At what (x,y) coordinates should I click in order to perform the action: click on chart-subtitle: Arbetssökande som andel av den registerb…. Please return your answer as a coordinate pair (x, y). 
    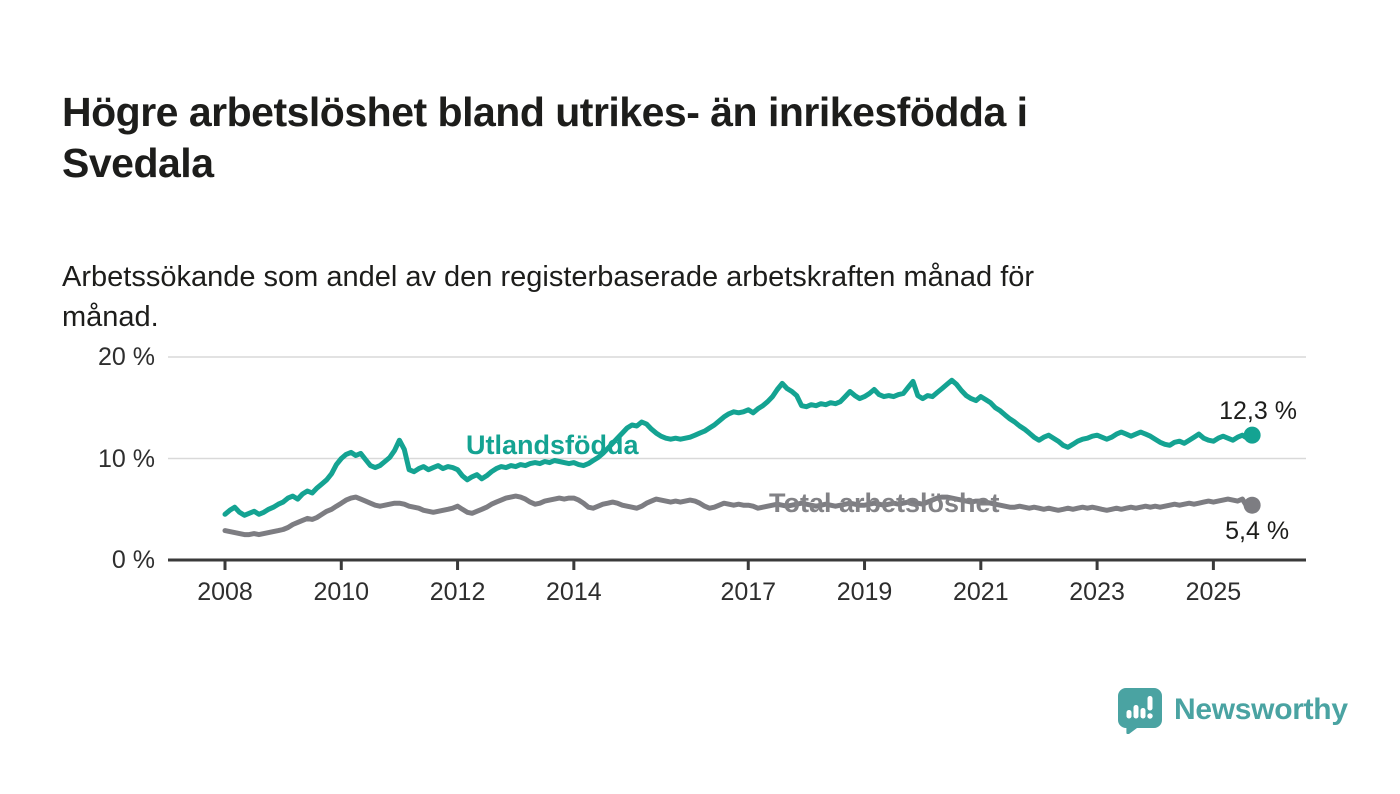
    Looking at the image, I should click on (692, 297).